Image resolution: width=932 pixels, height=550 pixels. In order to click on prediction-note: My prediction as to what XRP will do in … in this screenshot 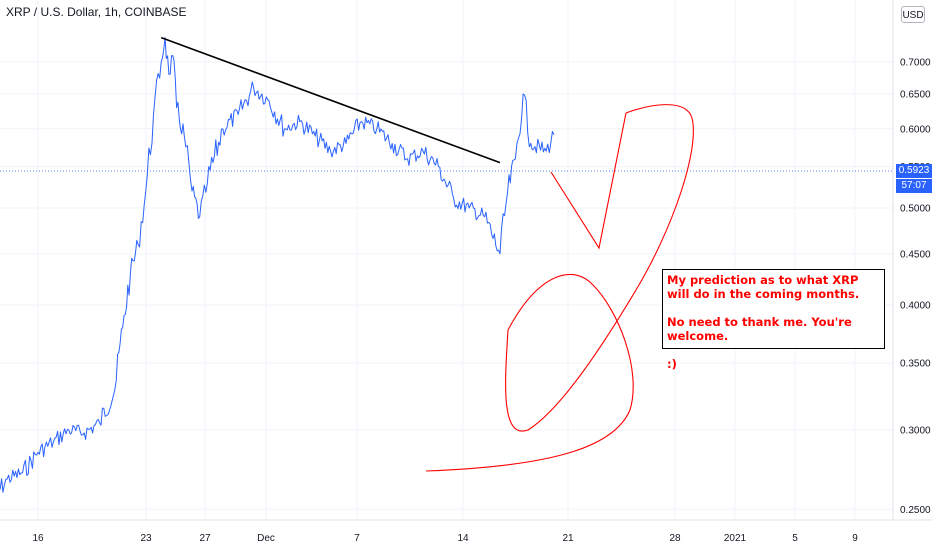, I will do `click(773, 320)`.